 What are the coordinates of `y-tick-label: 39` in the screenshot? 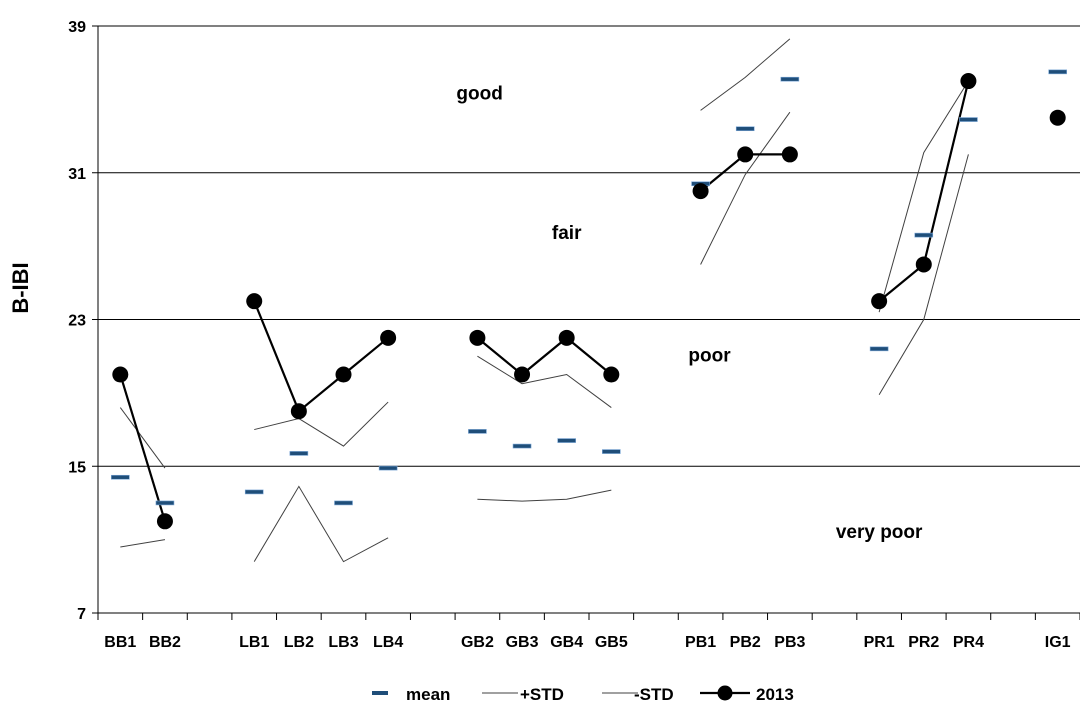 It's located at (77, 27).